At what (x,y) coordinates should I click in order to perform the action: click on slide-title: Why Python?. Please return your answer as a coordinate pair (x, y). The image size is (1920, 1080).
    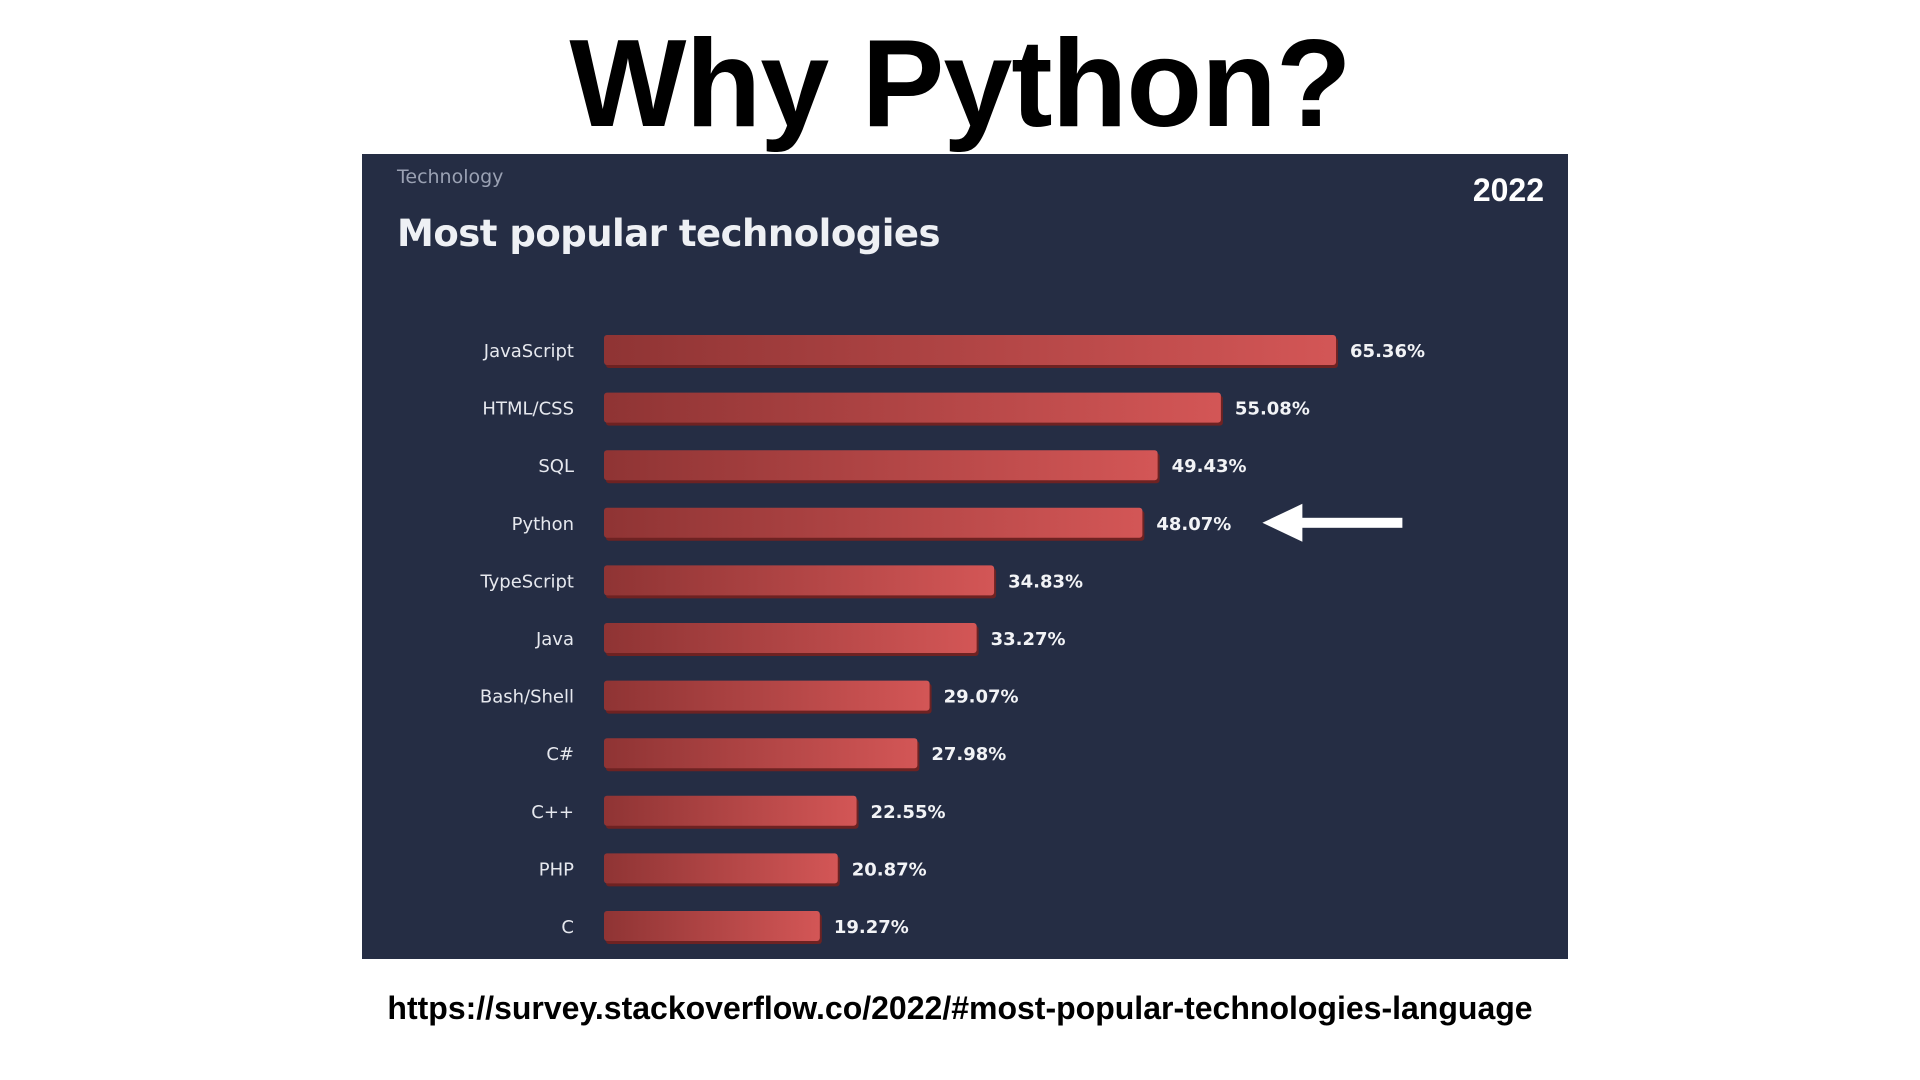
    Looking at the image, I should click on (960, 84).